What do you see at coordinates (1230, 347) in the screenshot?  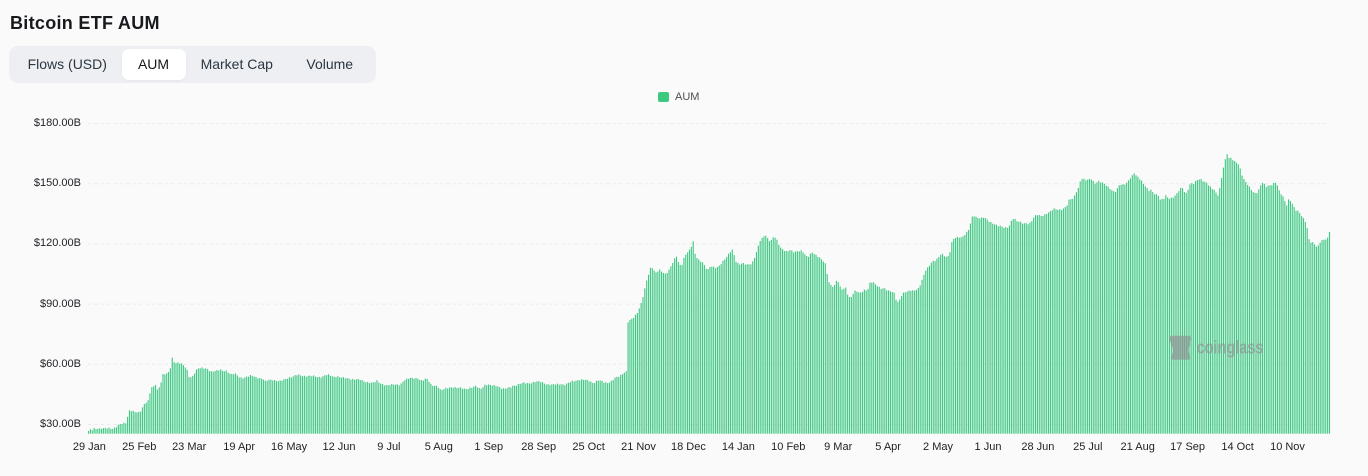 I see `svg-text: coinglass` at bounding box center [1230, 347].